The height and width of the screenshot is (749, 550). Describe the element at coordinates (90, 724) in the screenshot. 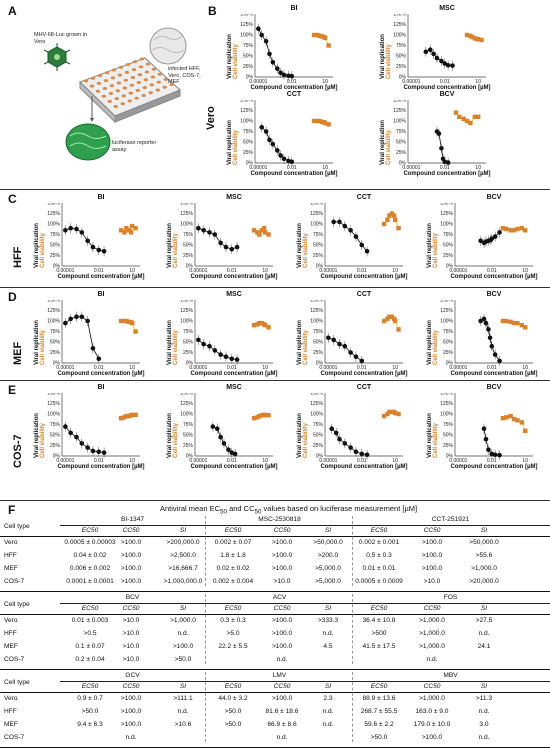

I see `table-cell: 9.4 ± 6.3` at that location.